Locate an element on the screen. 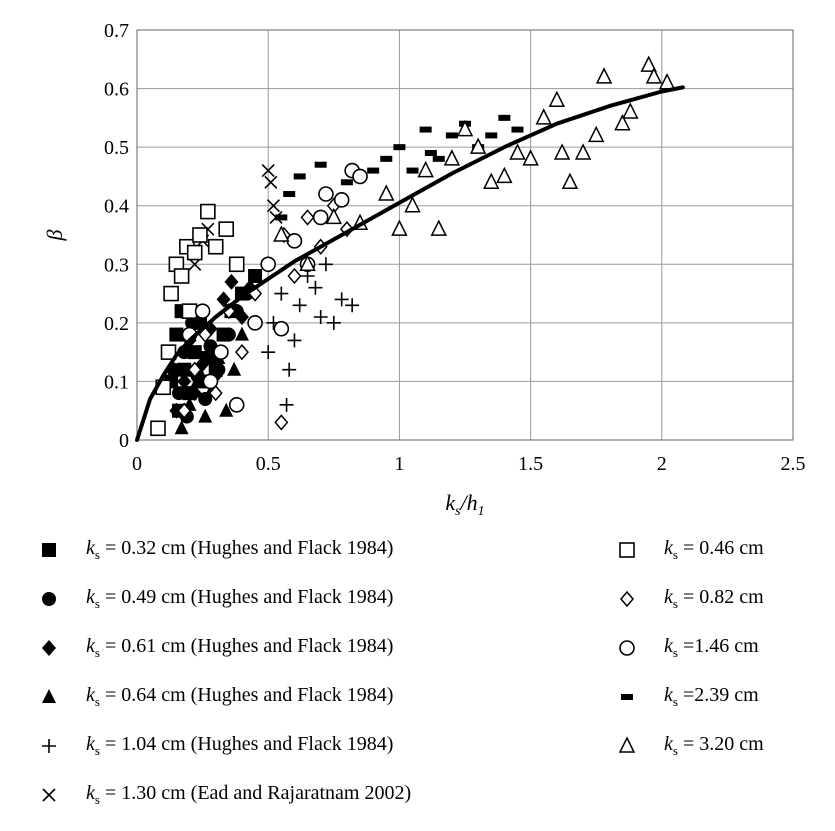  legend-item: ks = 0.46 cm is located at coordinates (688, 550).